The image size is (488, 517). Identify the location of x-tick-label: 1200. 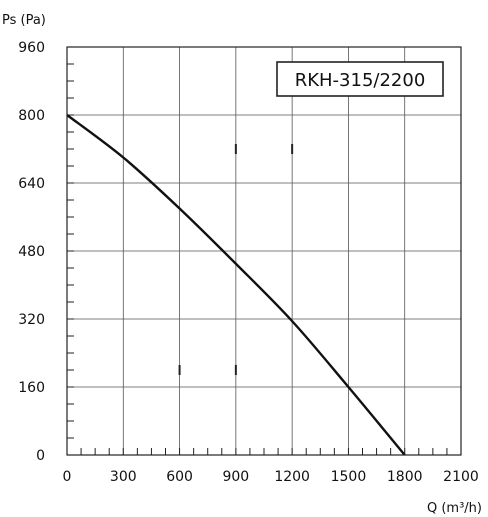
(292, 477).